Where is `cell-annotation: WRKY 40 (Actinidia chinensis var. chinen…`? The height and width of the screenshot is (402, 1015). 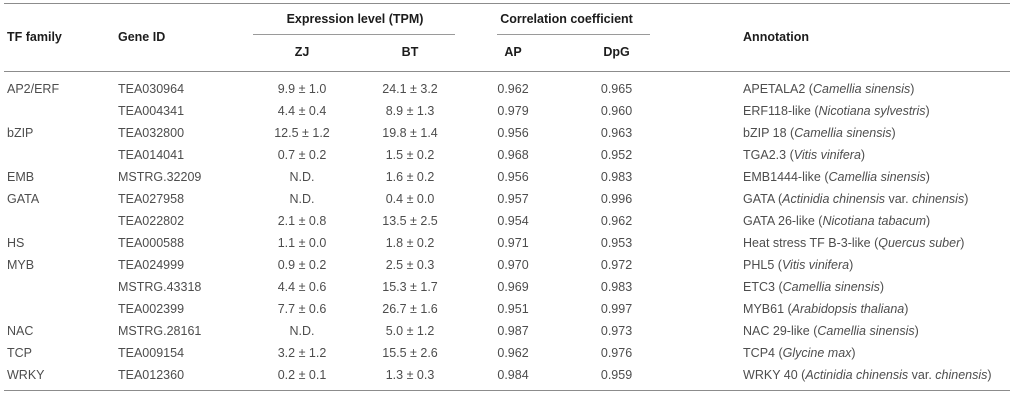 cell-annotation: WRKY 40 (Actinidia chinensis var. chinen… is located at coordinates (867, 374).